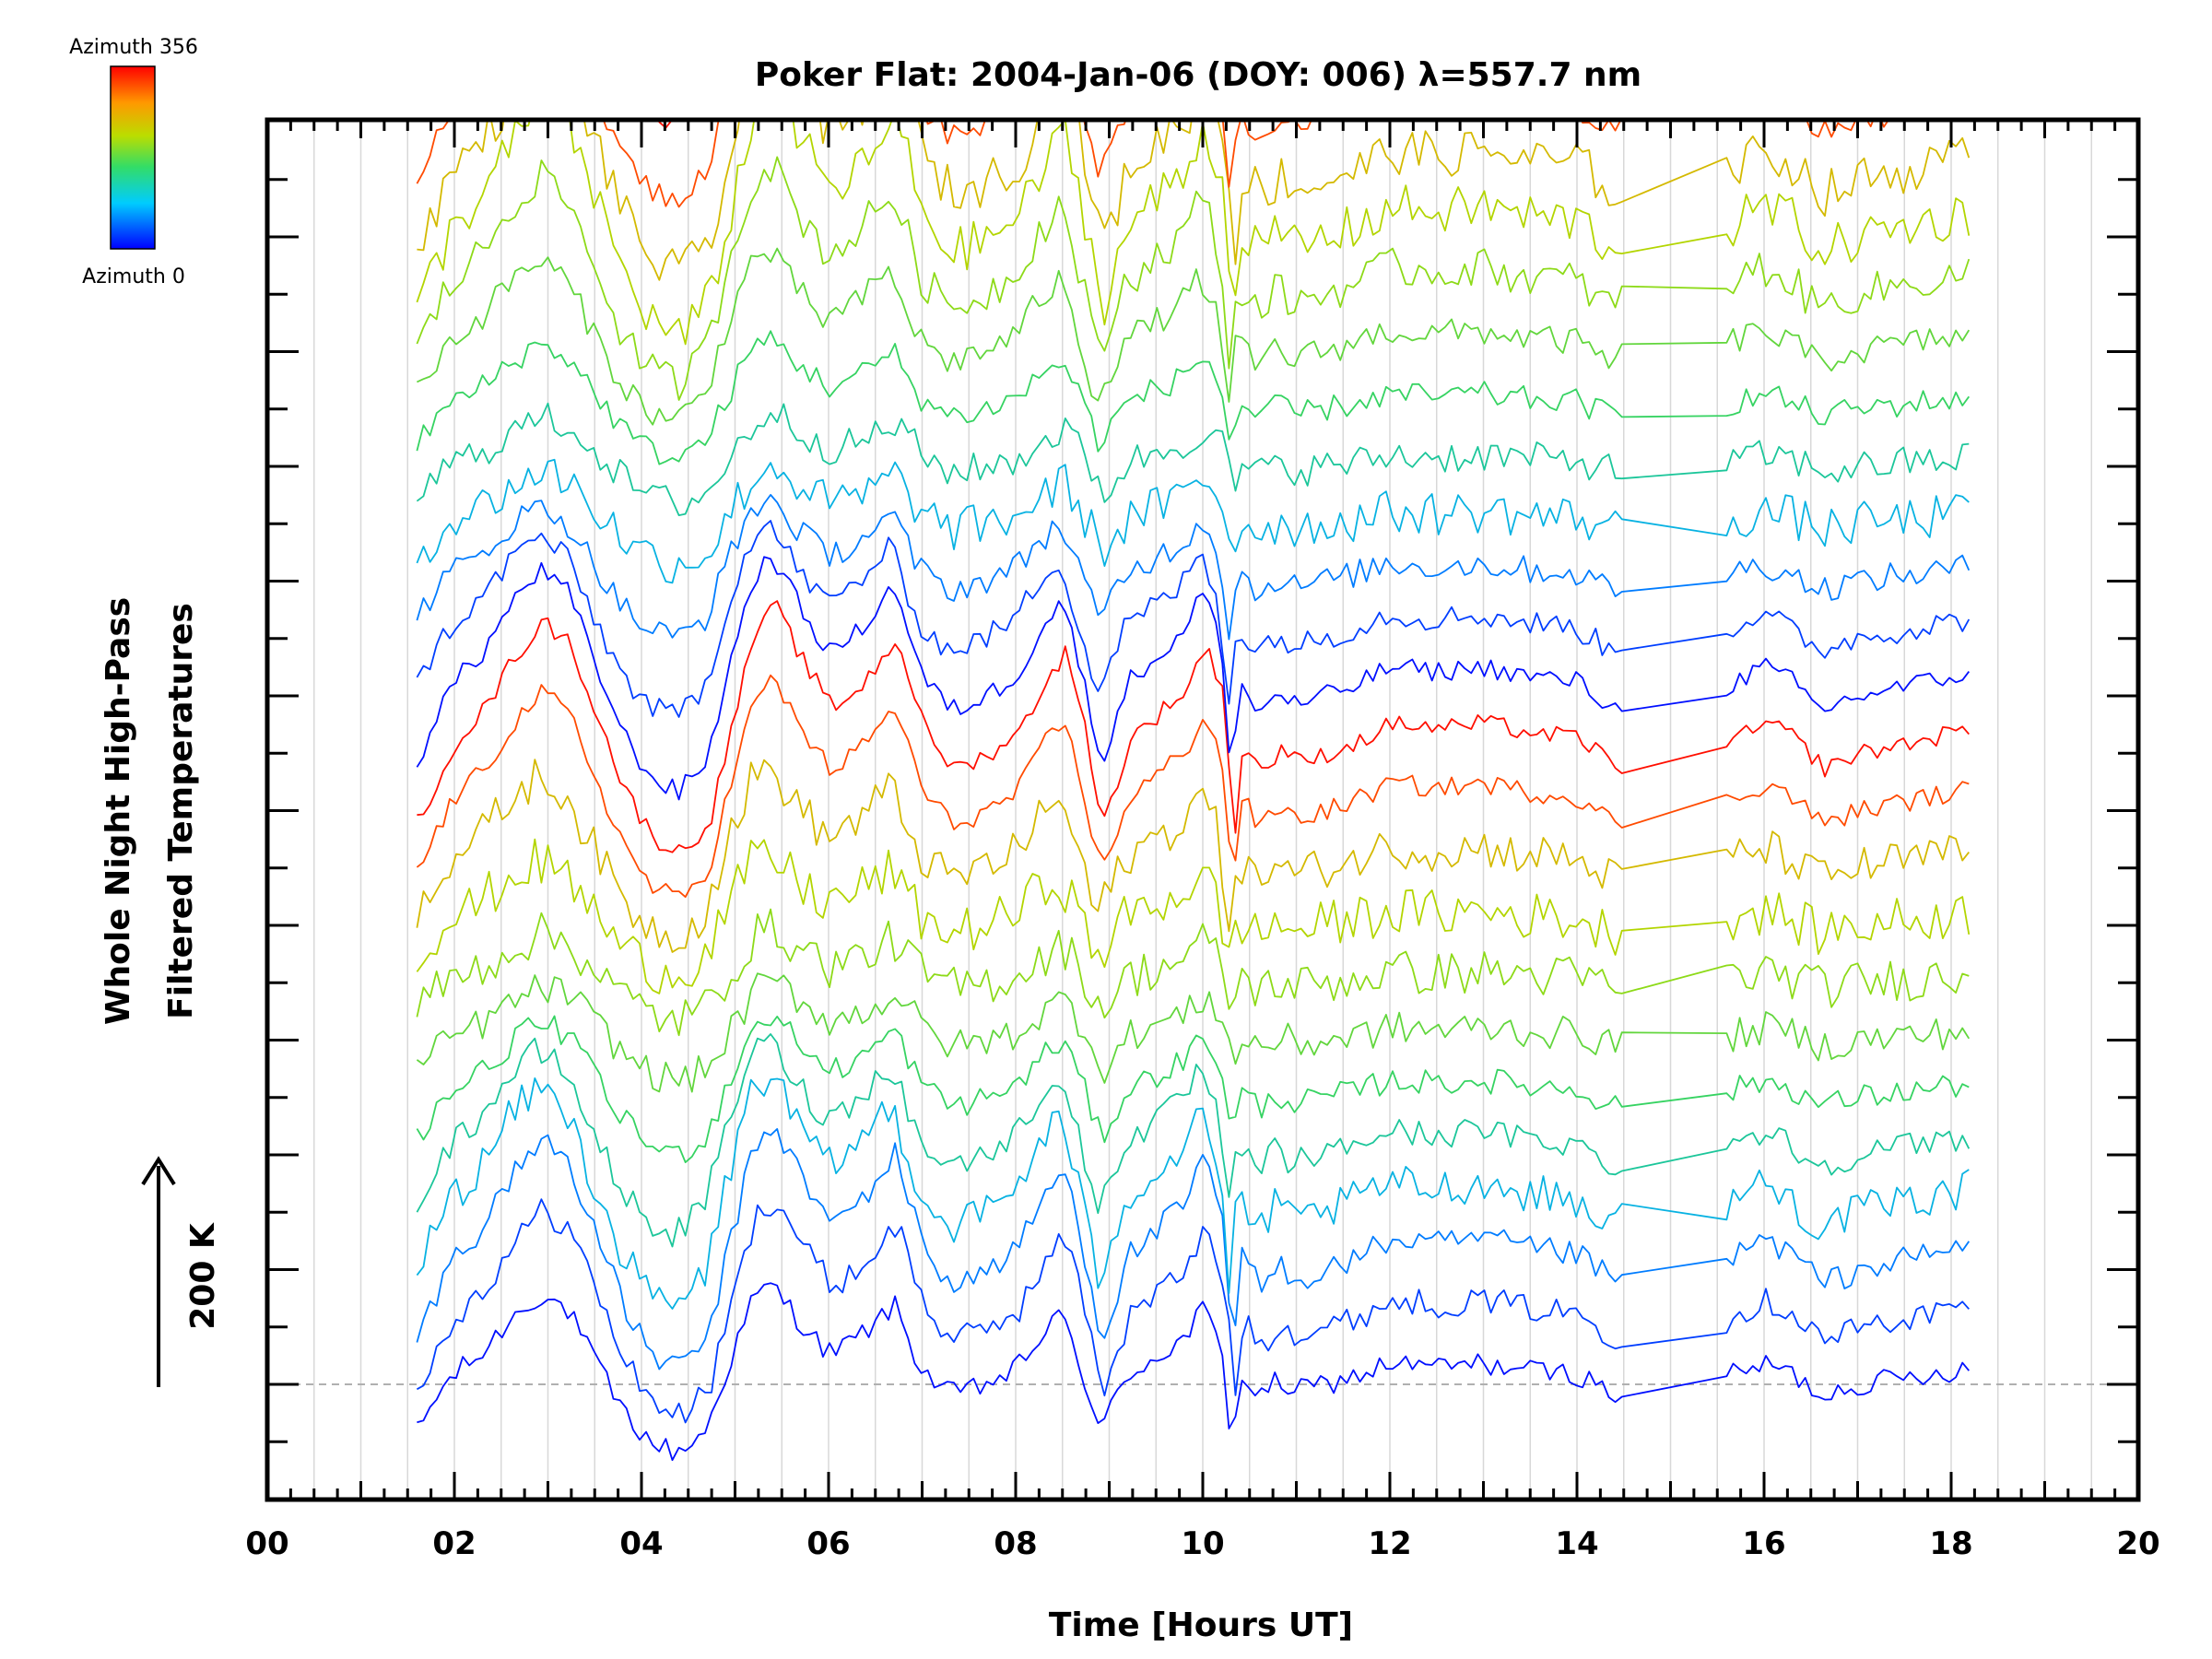  Describe the element at coordinates (181, 811) in the screenshot. I see `ylabel-line-2: Filtered Temperatures` at that location.